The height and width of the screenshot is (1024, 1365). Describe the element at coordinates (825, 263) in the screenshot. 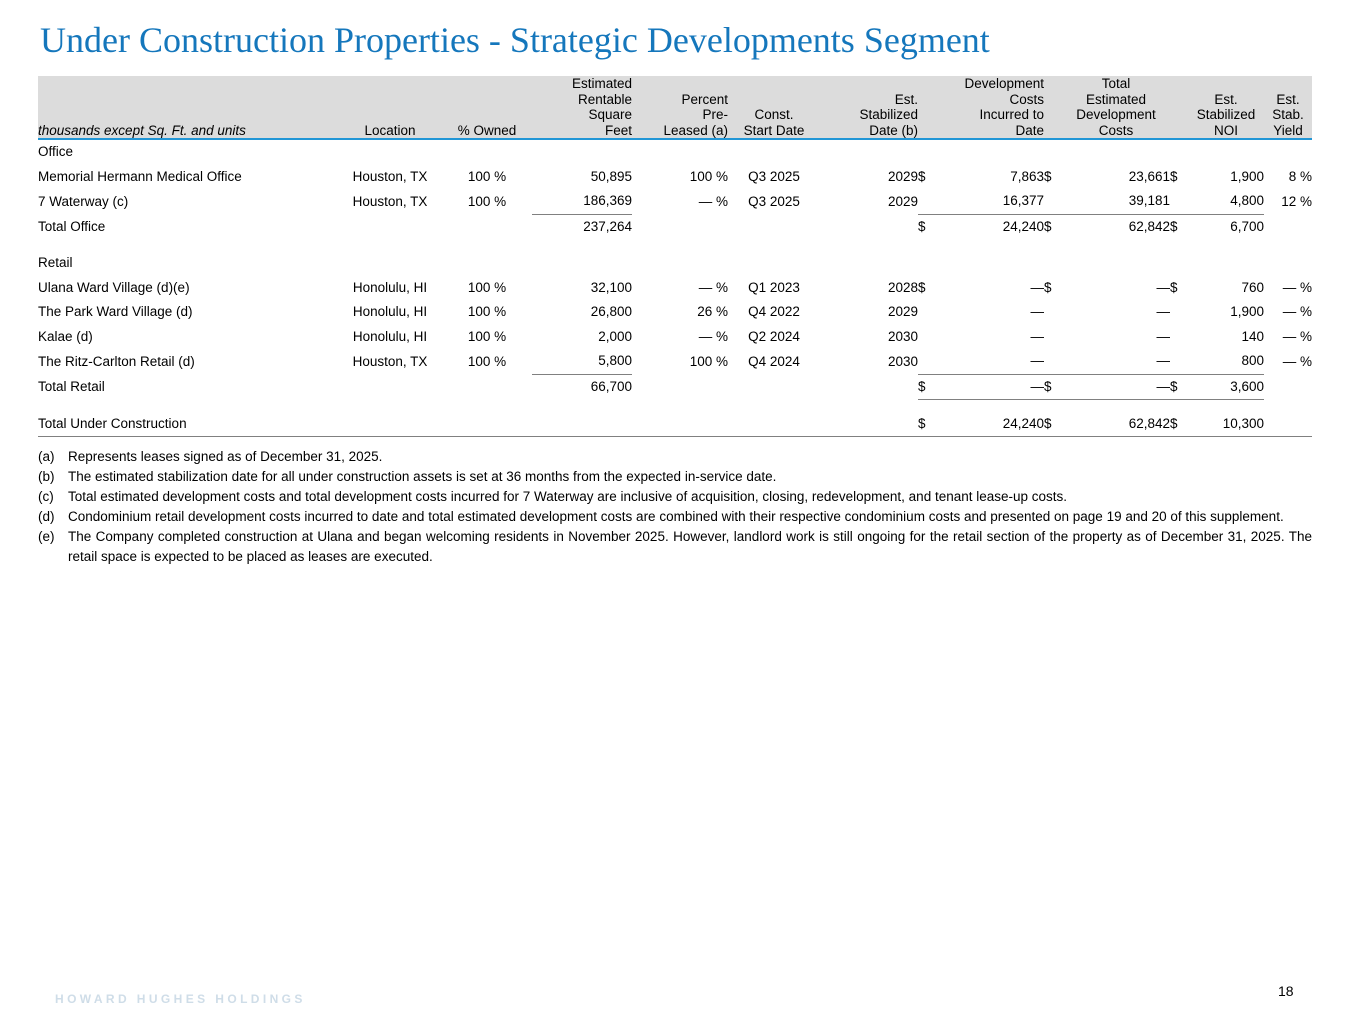

I see `section-header-retail-spacer` at that location.